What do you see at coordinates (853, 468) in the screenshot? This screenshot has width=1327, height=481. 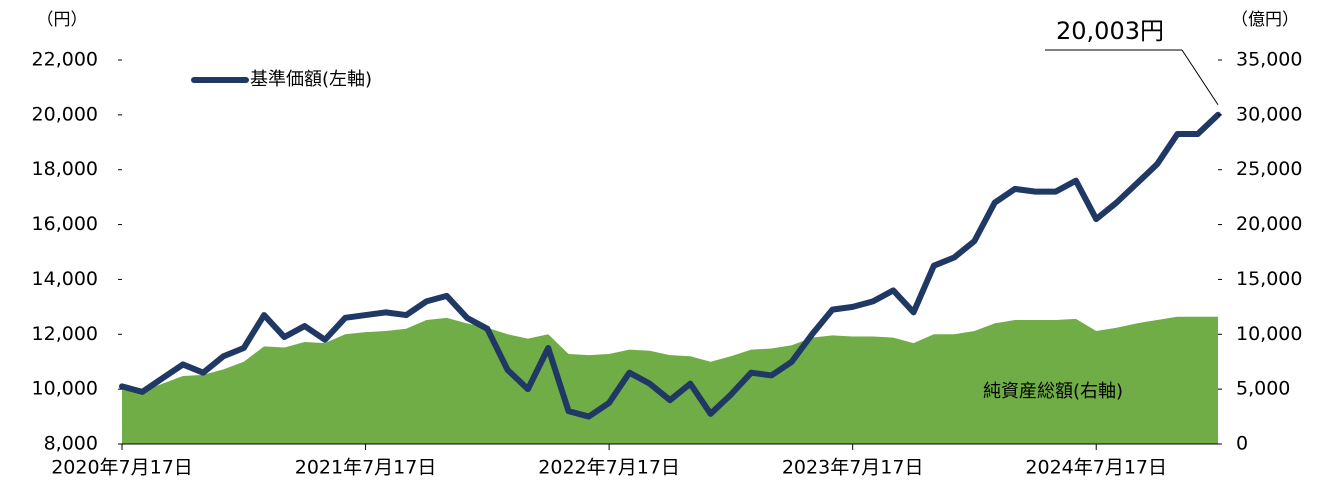 I see `x-tick-label: 2023年7月17日` at bounding box center [853, 468].